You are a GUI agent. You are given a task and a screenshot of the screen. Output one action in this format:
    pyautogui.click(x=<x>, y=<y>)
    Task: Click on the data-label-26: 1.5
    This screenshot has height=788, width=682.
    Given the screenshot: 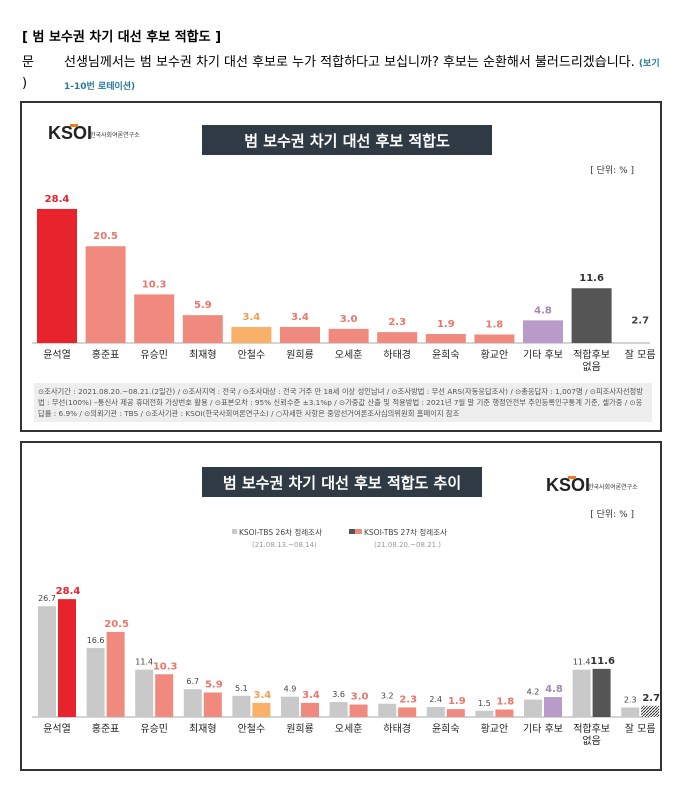 What is the action you would take?
    pyautogui.click(x=484, y=703)
    